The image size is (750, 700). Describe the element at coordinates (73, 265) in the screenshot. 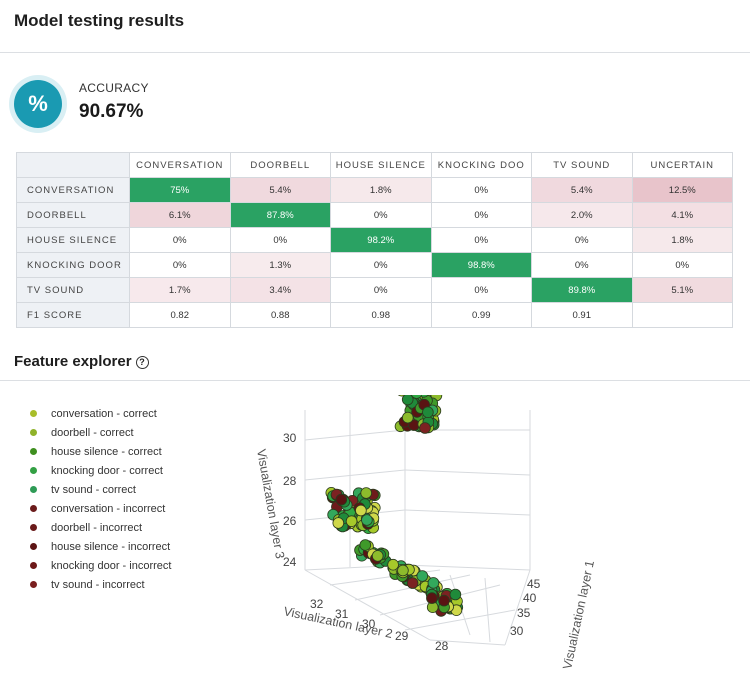

I see `matrix-row-header: KNOCKING DOOR` at that location.